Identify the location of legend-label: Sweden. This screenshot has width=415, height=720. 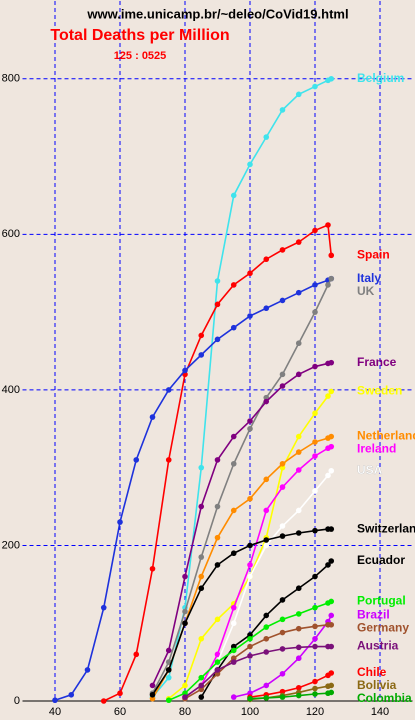
(379, 391).